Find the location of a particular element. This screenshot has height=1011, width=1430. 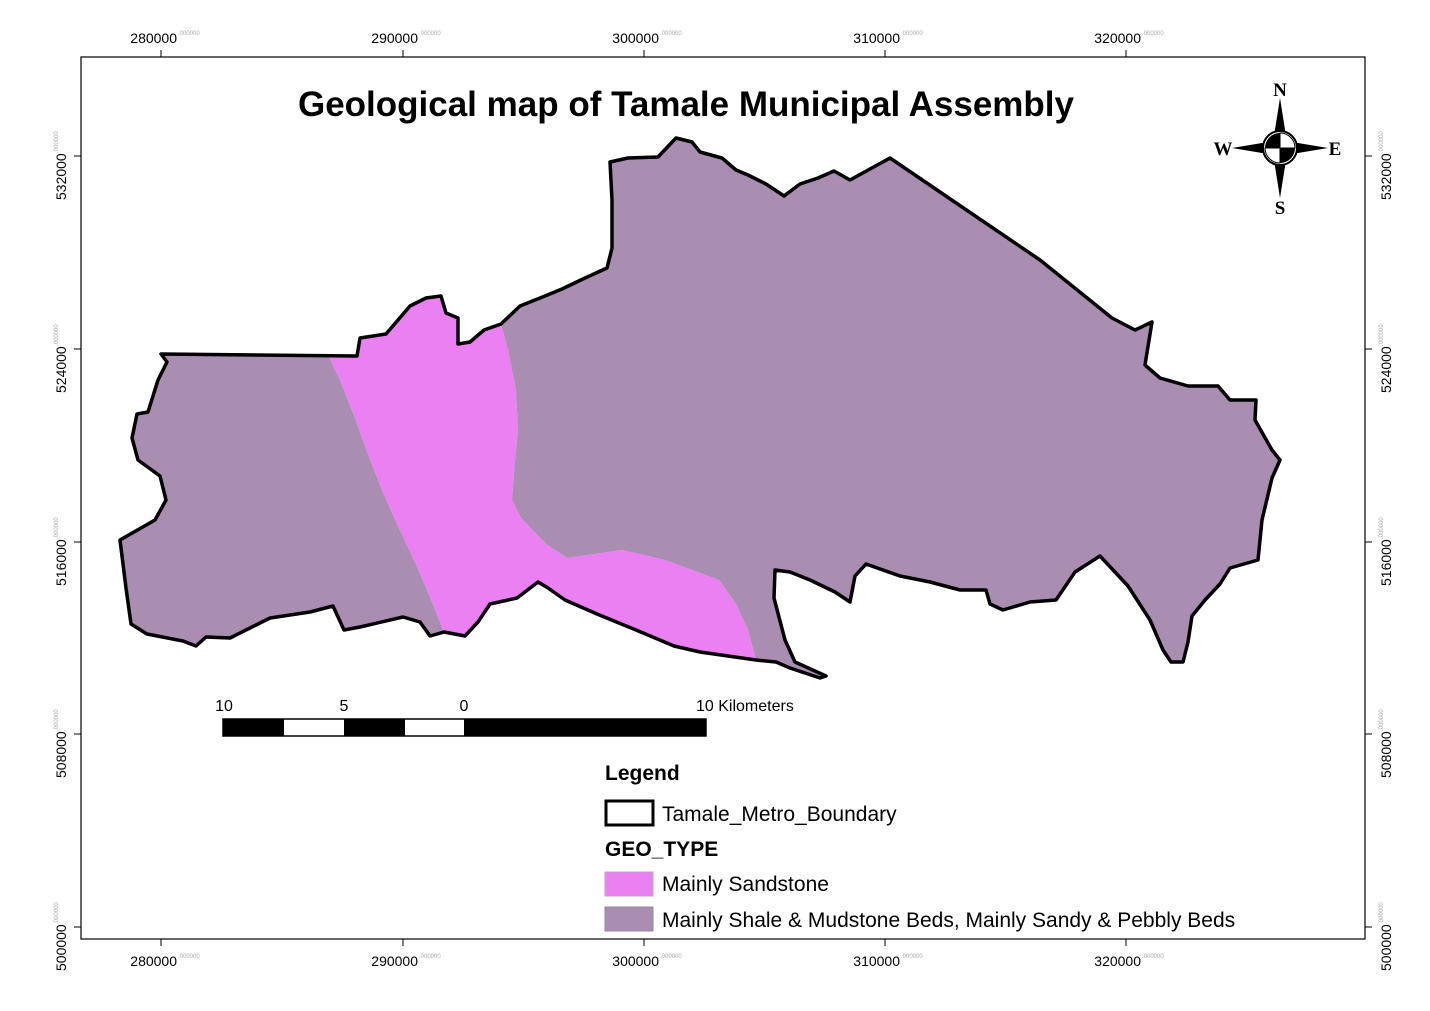

compass-point-north is located at coordinates (1280, 117).